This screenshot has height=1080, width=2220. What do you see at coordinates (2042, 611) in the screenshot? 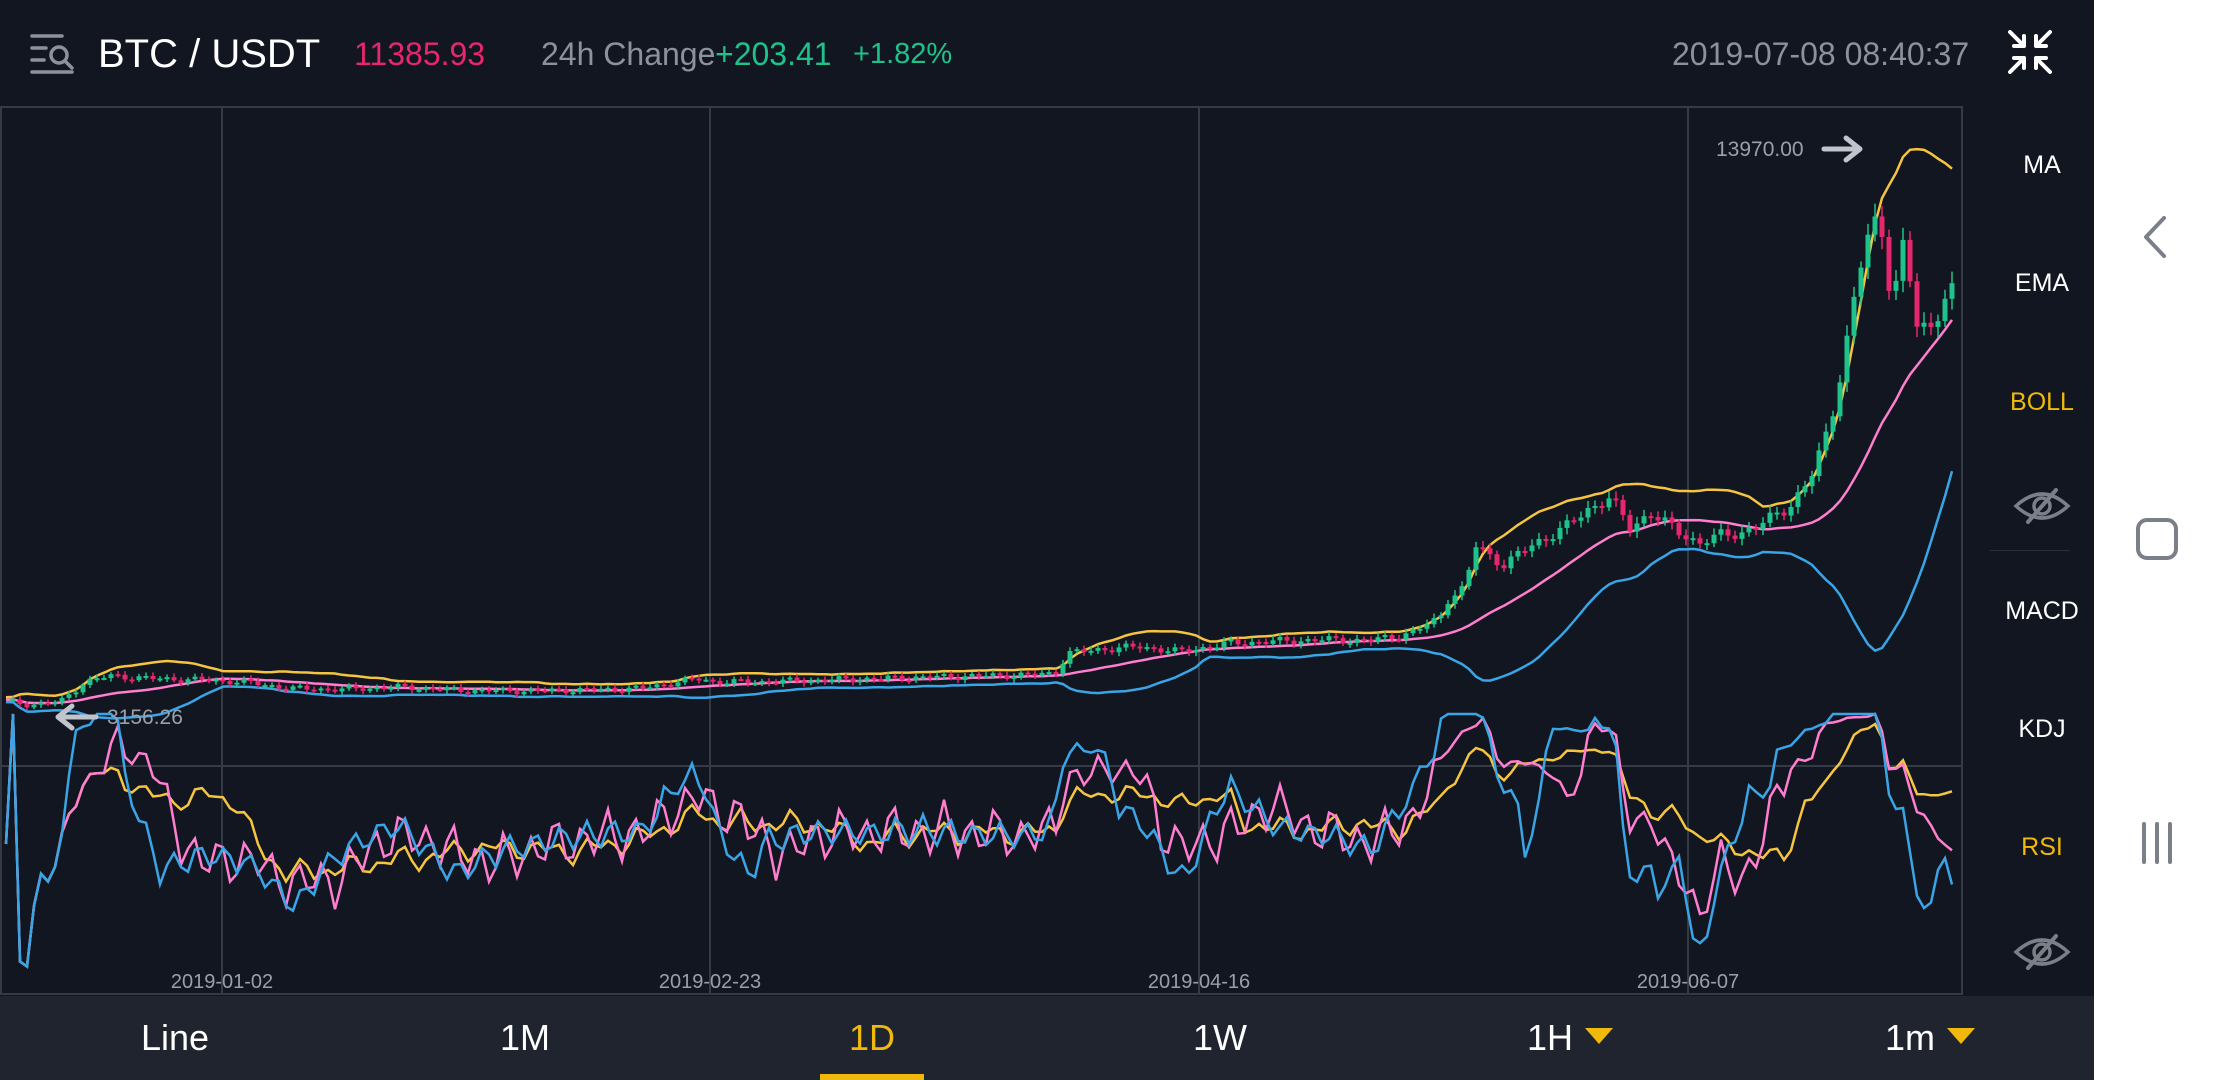
I see `indicator-macd: MACD` at bounding box center [2042, 611].